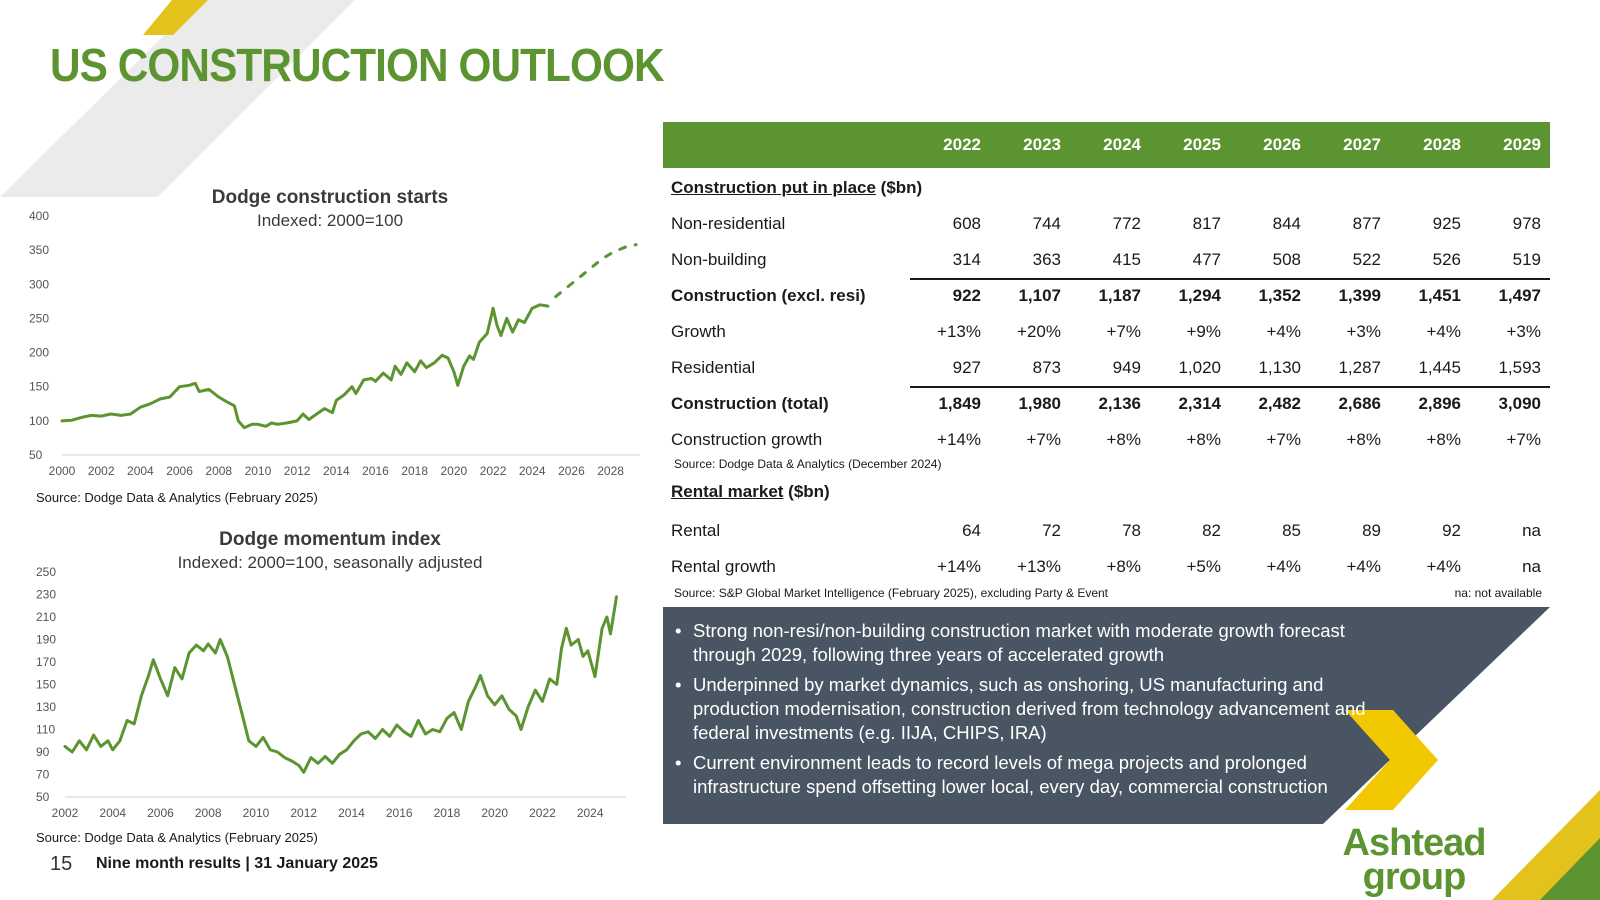 The height and width of the screenshot is (900, 1600). Describe the element at coordinates (1106, 224) in the screenshot. I see `table-row: Non-residential 608 744 772 817 844 877 925 978` at that location.